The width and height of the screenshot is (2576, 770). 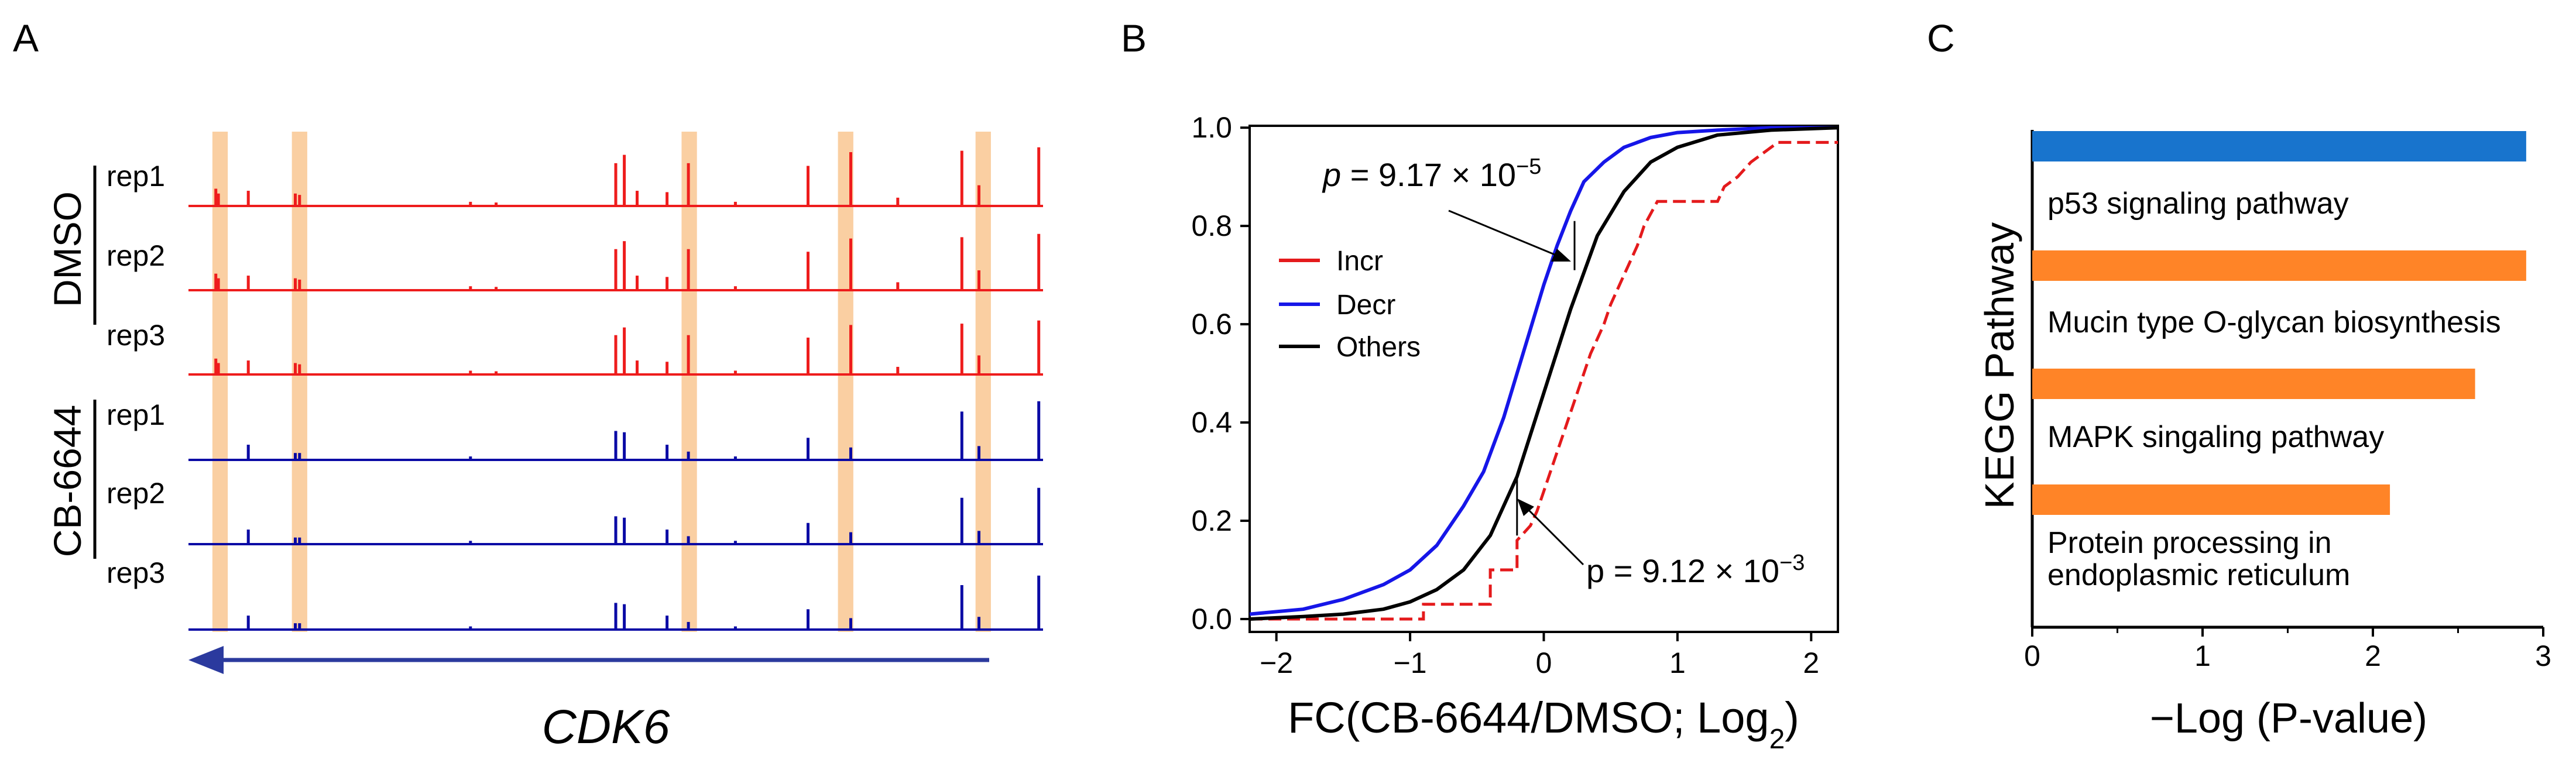 What do you see at coordinates (1411, 663) in the screenshot?
I see `x-tick-label: −1` at bounding box center [1411, 663].